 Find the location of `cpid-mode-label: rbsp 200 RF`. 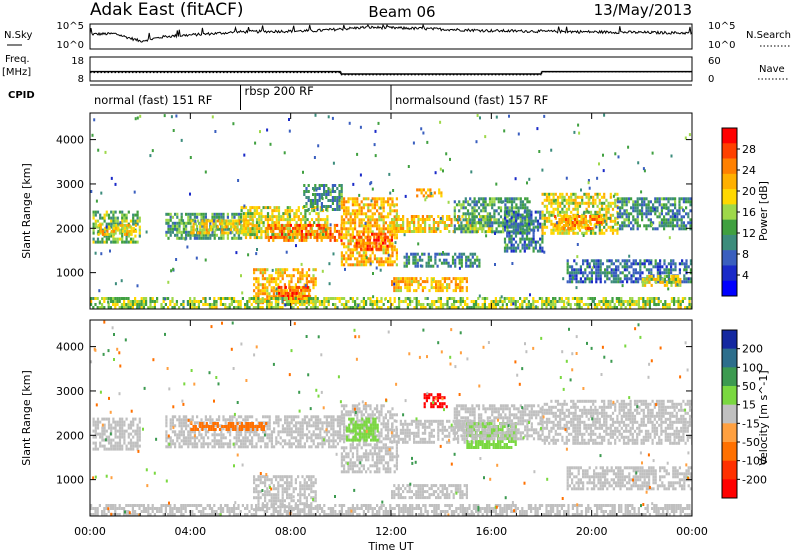

cpid-mode-label: rbsp 200 RF is located at coordinates (279, 91).